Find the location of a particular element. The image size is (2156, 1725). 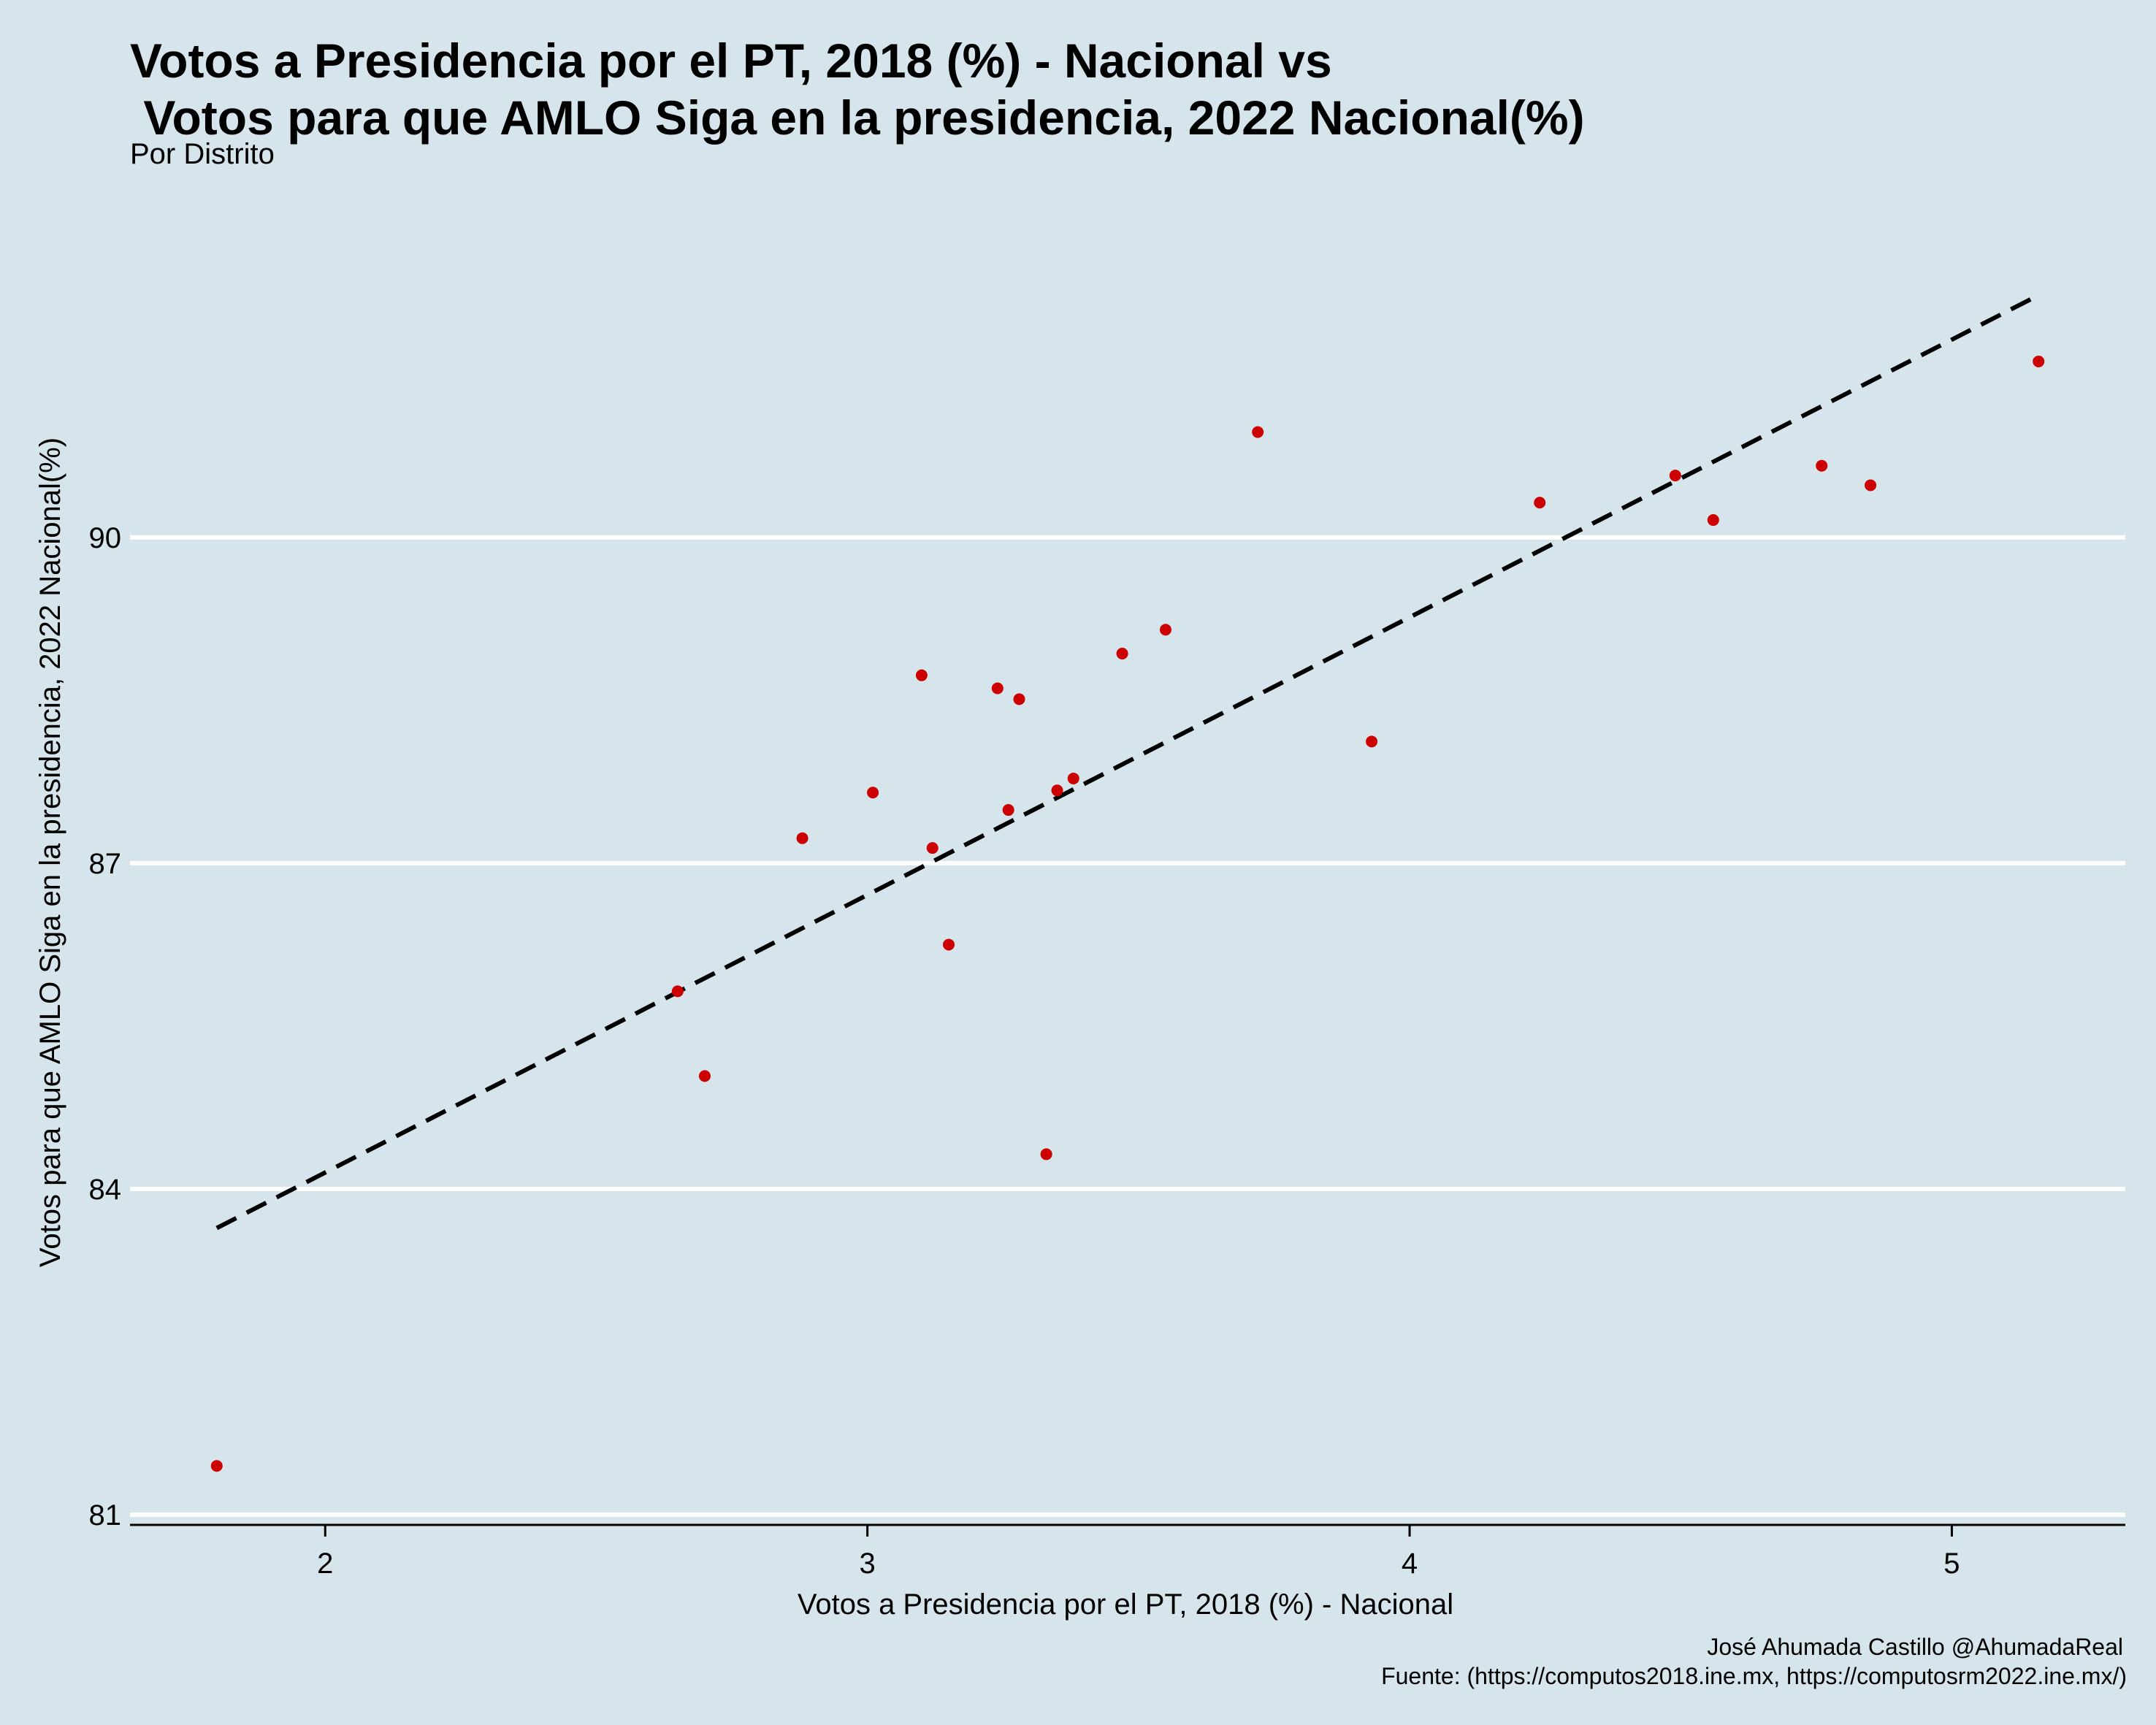

x-axis-ticks: 2 3 4 5 is located at coordinates (1138, 1552).